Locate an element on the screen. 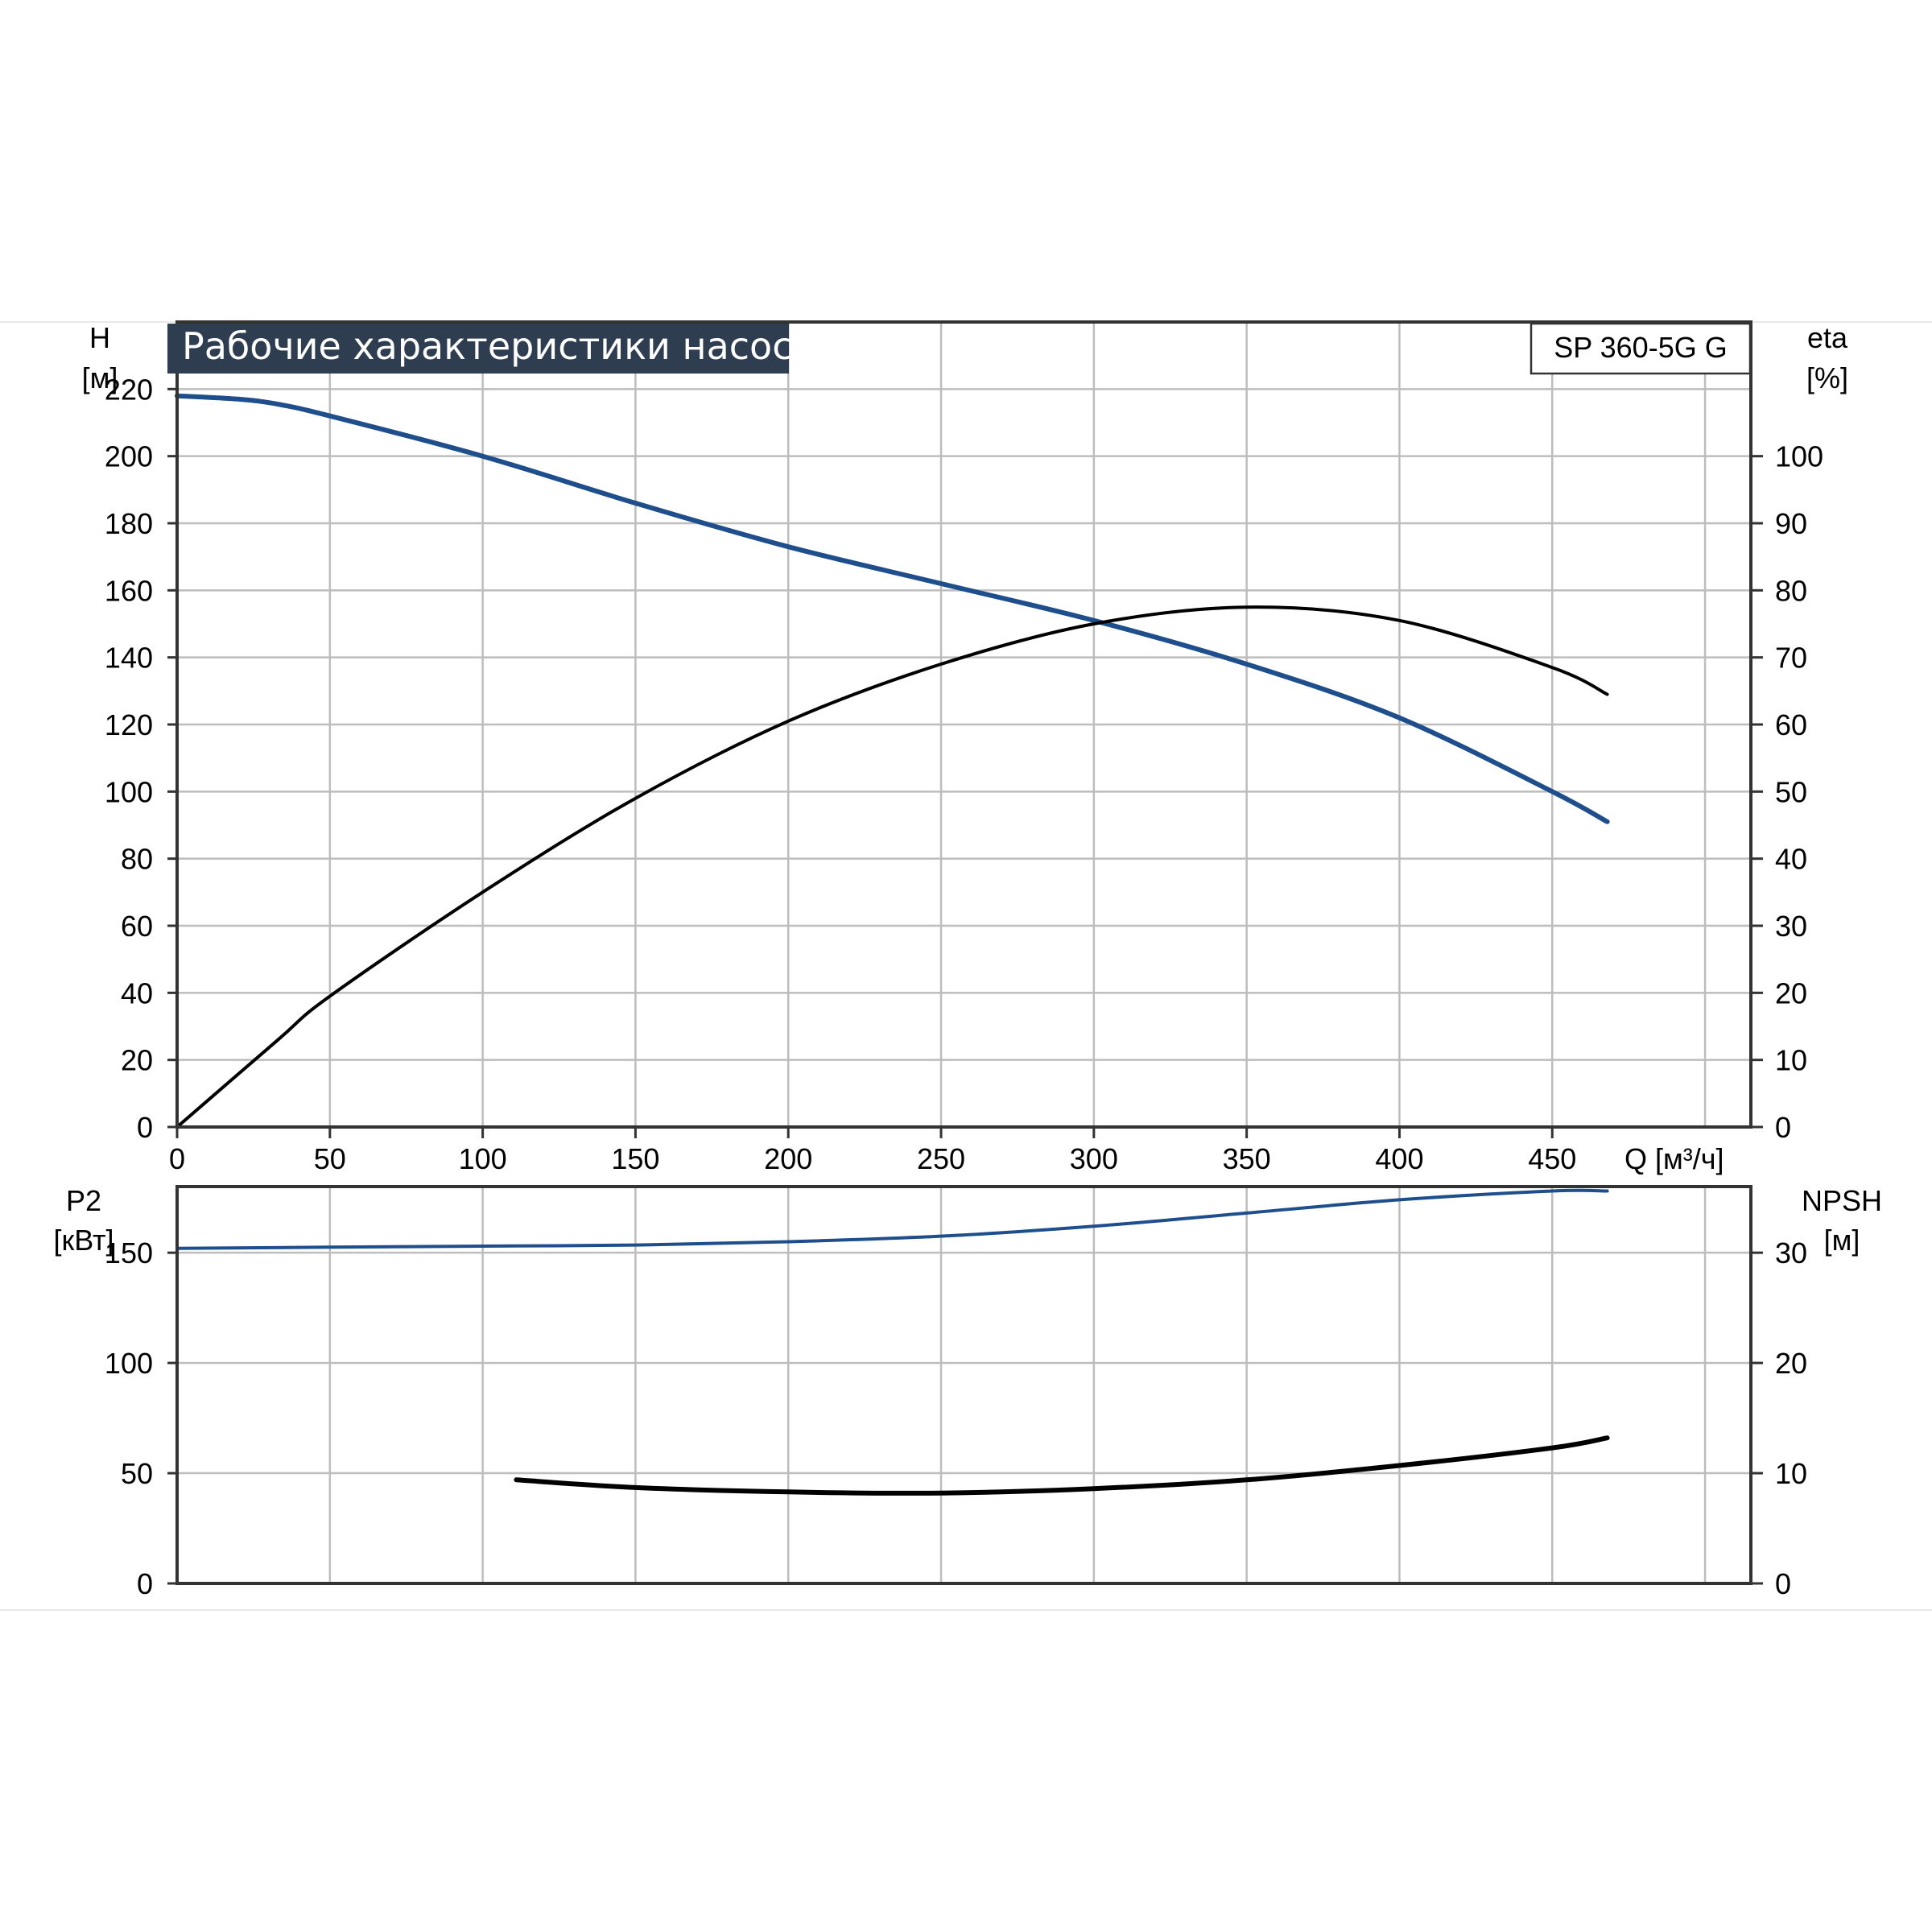 Image resolution: width=1932 pixels, height=1932 pixels. npsh-tick-label: 30 is located at coordinates (1791, 1252).